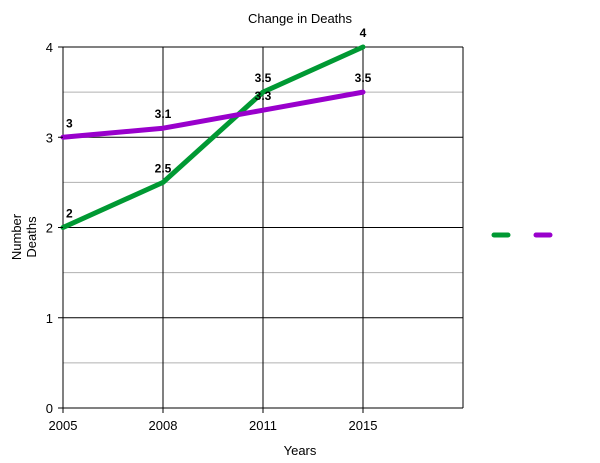 The width and height of the screenshot is (600, 463). What do you see at coordinates (163, 168) in the screenshot?
I see `data-label: 2.5` at bounding box center [163, 168].